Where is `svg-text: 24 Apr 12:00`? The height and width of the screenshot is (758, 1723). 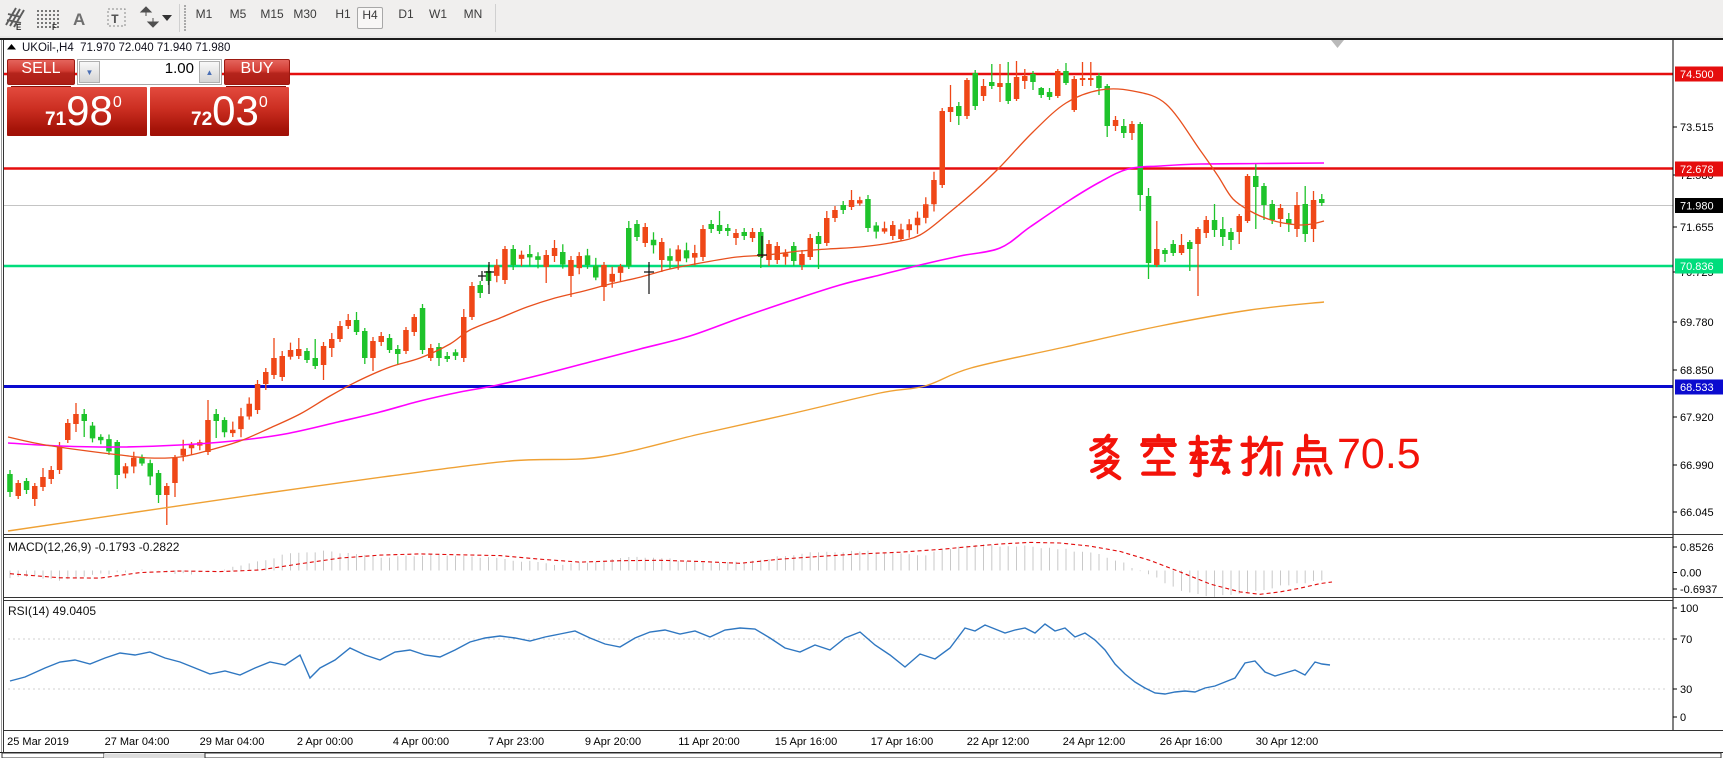 svg-text: 24 Apr 12:00 is located at coordinates (1094, 742).